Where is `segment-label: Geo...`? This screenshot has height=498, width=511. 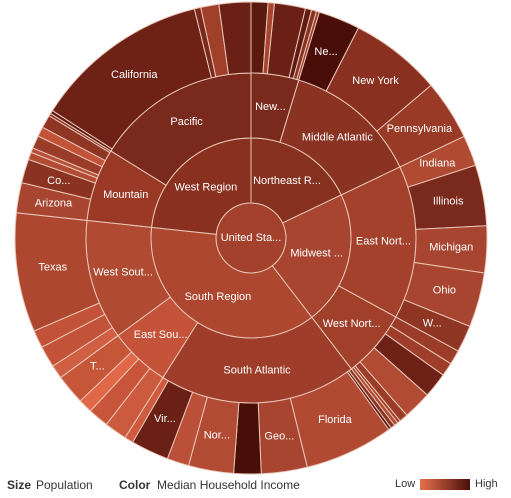
segment-label: Geo... is located at coordinates (279, 436).